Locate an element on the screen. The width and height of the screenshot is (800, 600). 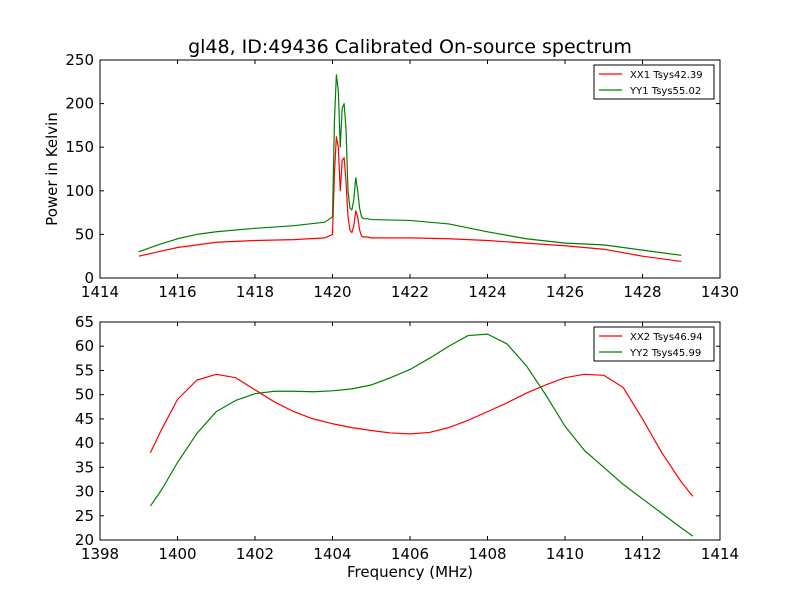
top-x-tick-label: 1418 is located at coordinates (255, 292).